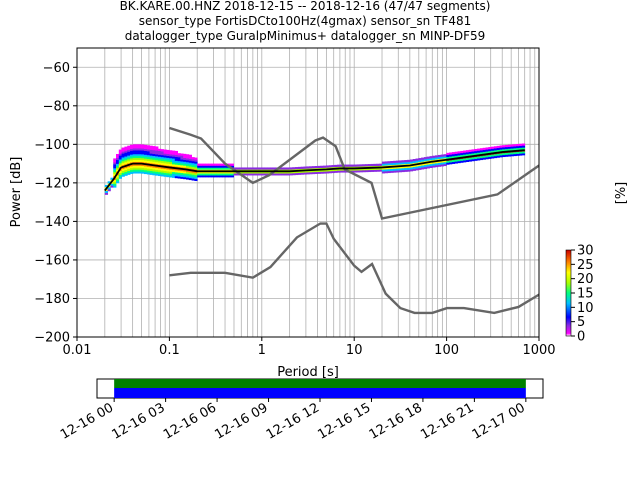 The width and height of the screenshot is (640, 480). Describe the element at coordinates (396, 421) in the screenshot. I see `timeline-tick-label: 12-16 18` at that location.